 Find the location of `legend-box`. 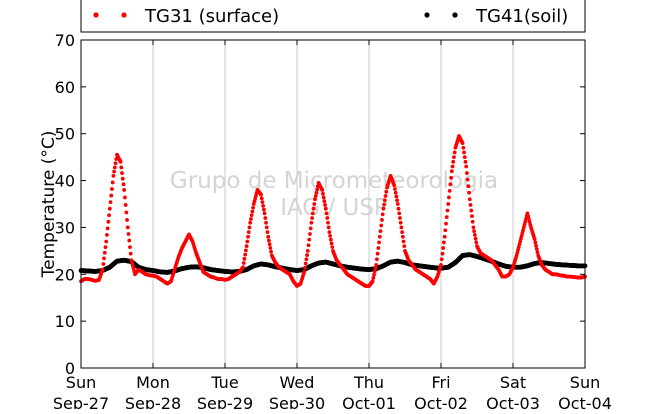

legend-box is located at coordinates (333, 16).